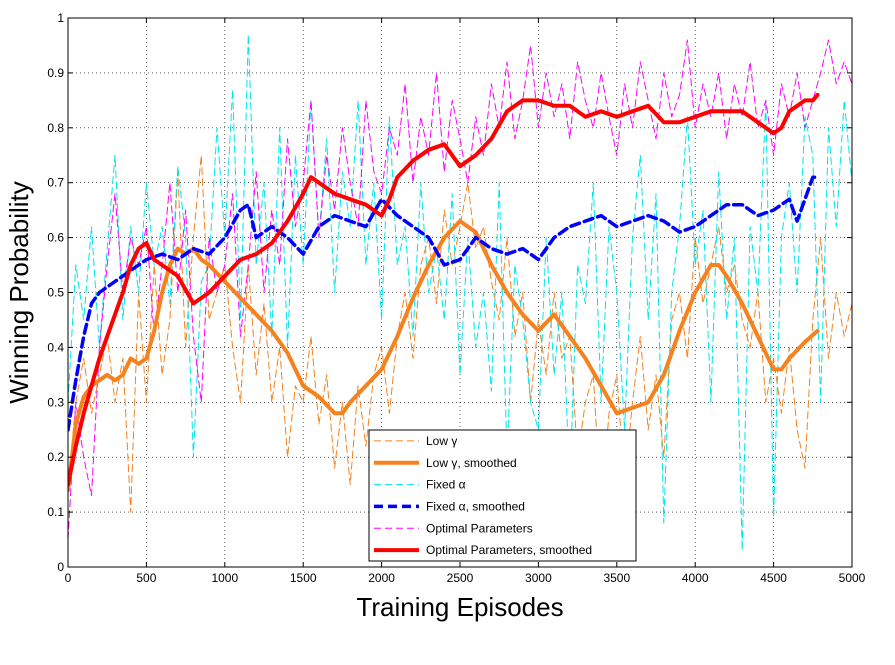  I want to click on y-tick-label: 0.8, so click(55, 128).